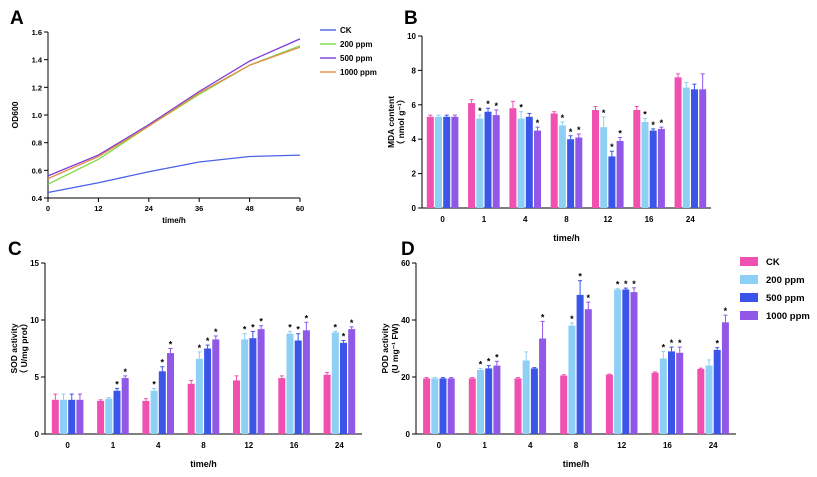 This screenshot has width=817, height=477. I want to click on x-tick-label: 8, so click(576, 445).